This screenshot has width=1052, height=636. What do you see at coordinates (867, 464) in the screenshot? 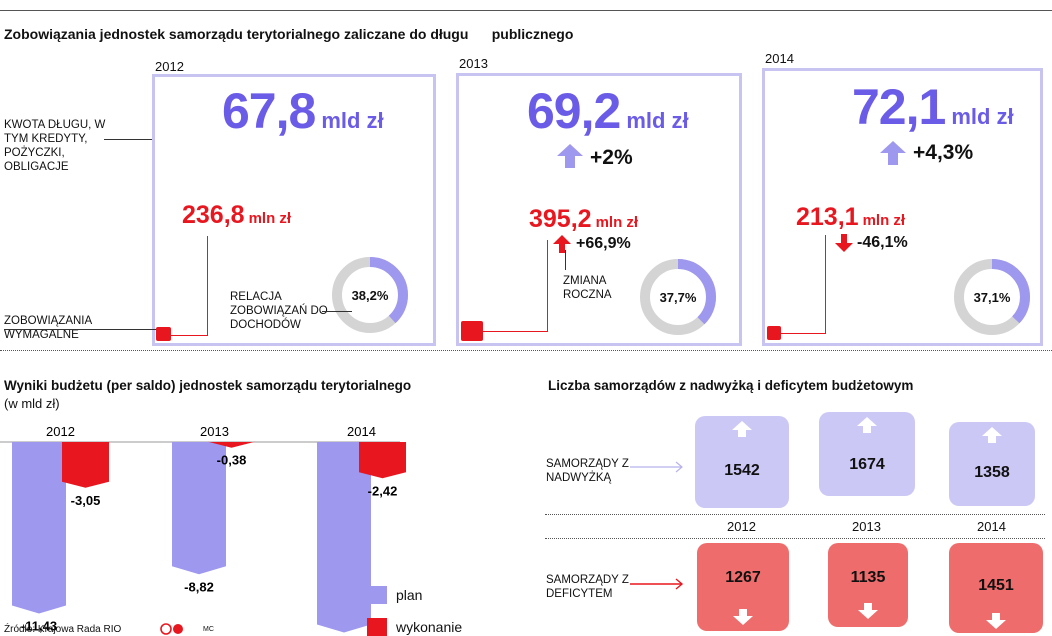
I see `surplus-value-2013: 1674` at bounding box center [867, 464].